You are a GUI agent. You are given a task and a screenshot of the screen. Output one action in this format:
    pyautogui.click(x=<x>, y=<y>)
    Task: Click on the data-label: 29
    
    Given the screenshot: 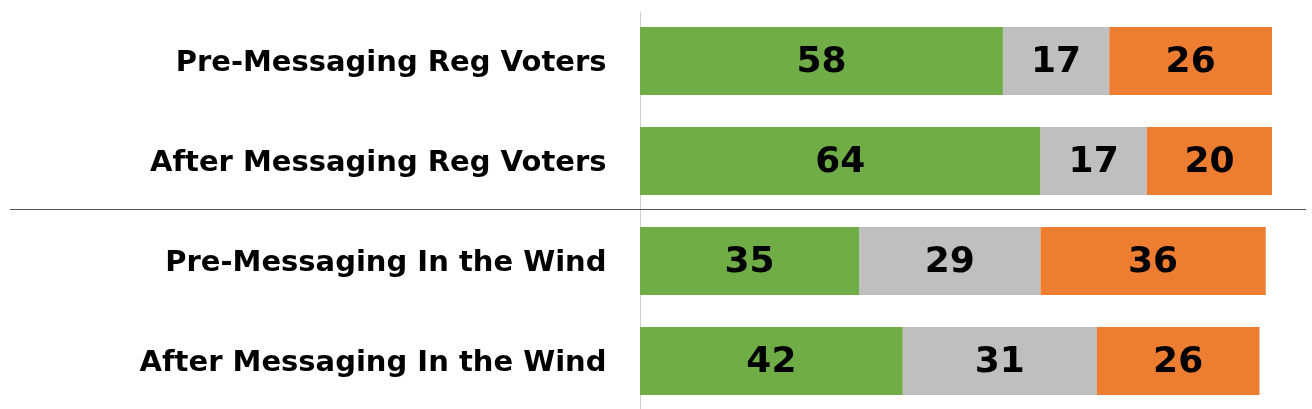 What is the action you would take?
    pyautogui.click(x=949, y=259)
    